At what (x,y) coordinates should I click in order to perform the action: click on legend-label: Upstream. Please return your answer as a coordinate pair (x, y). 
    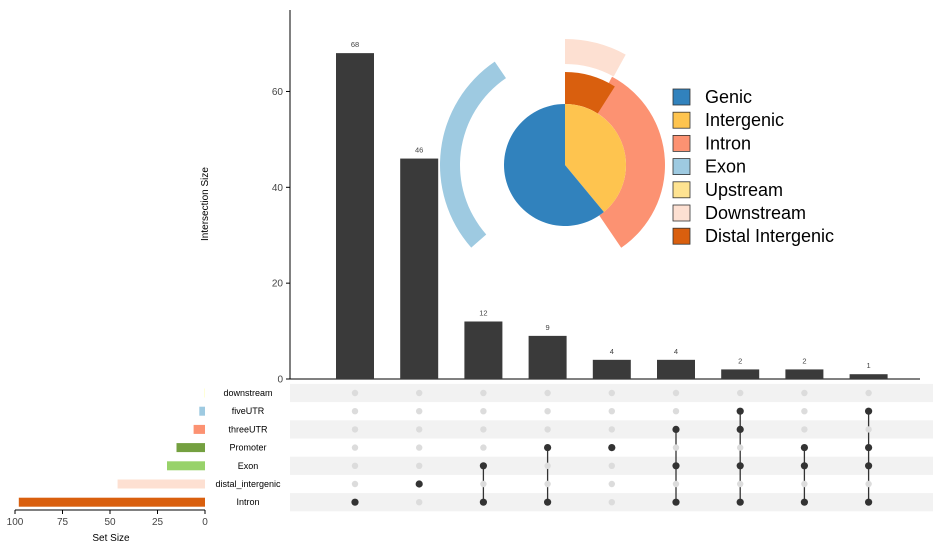
    Looking at the image, I should click on (744, 190).